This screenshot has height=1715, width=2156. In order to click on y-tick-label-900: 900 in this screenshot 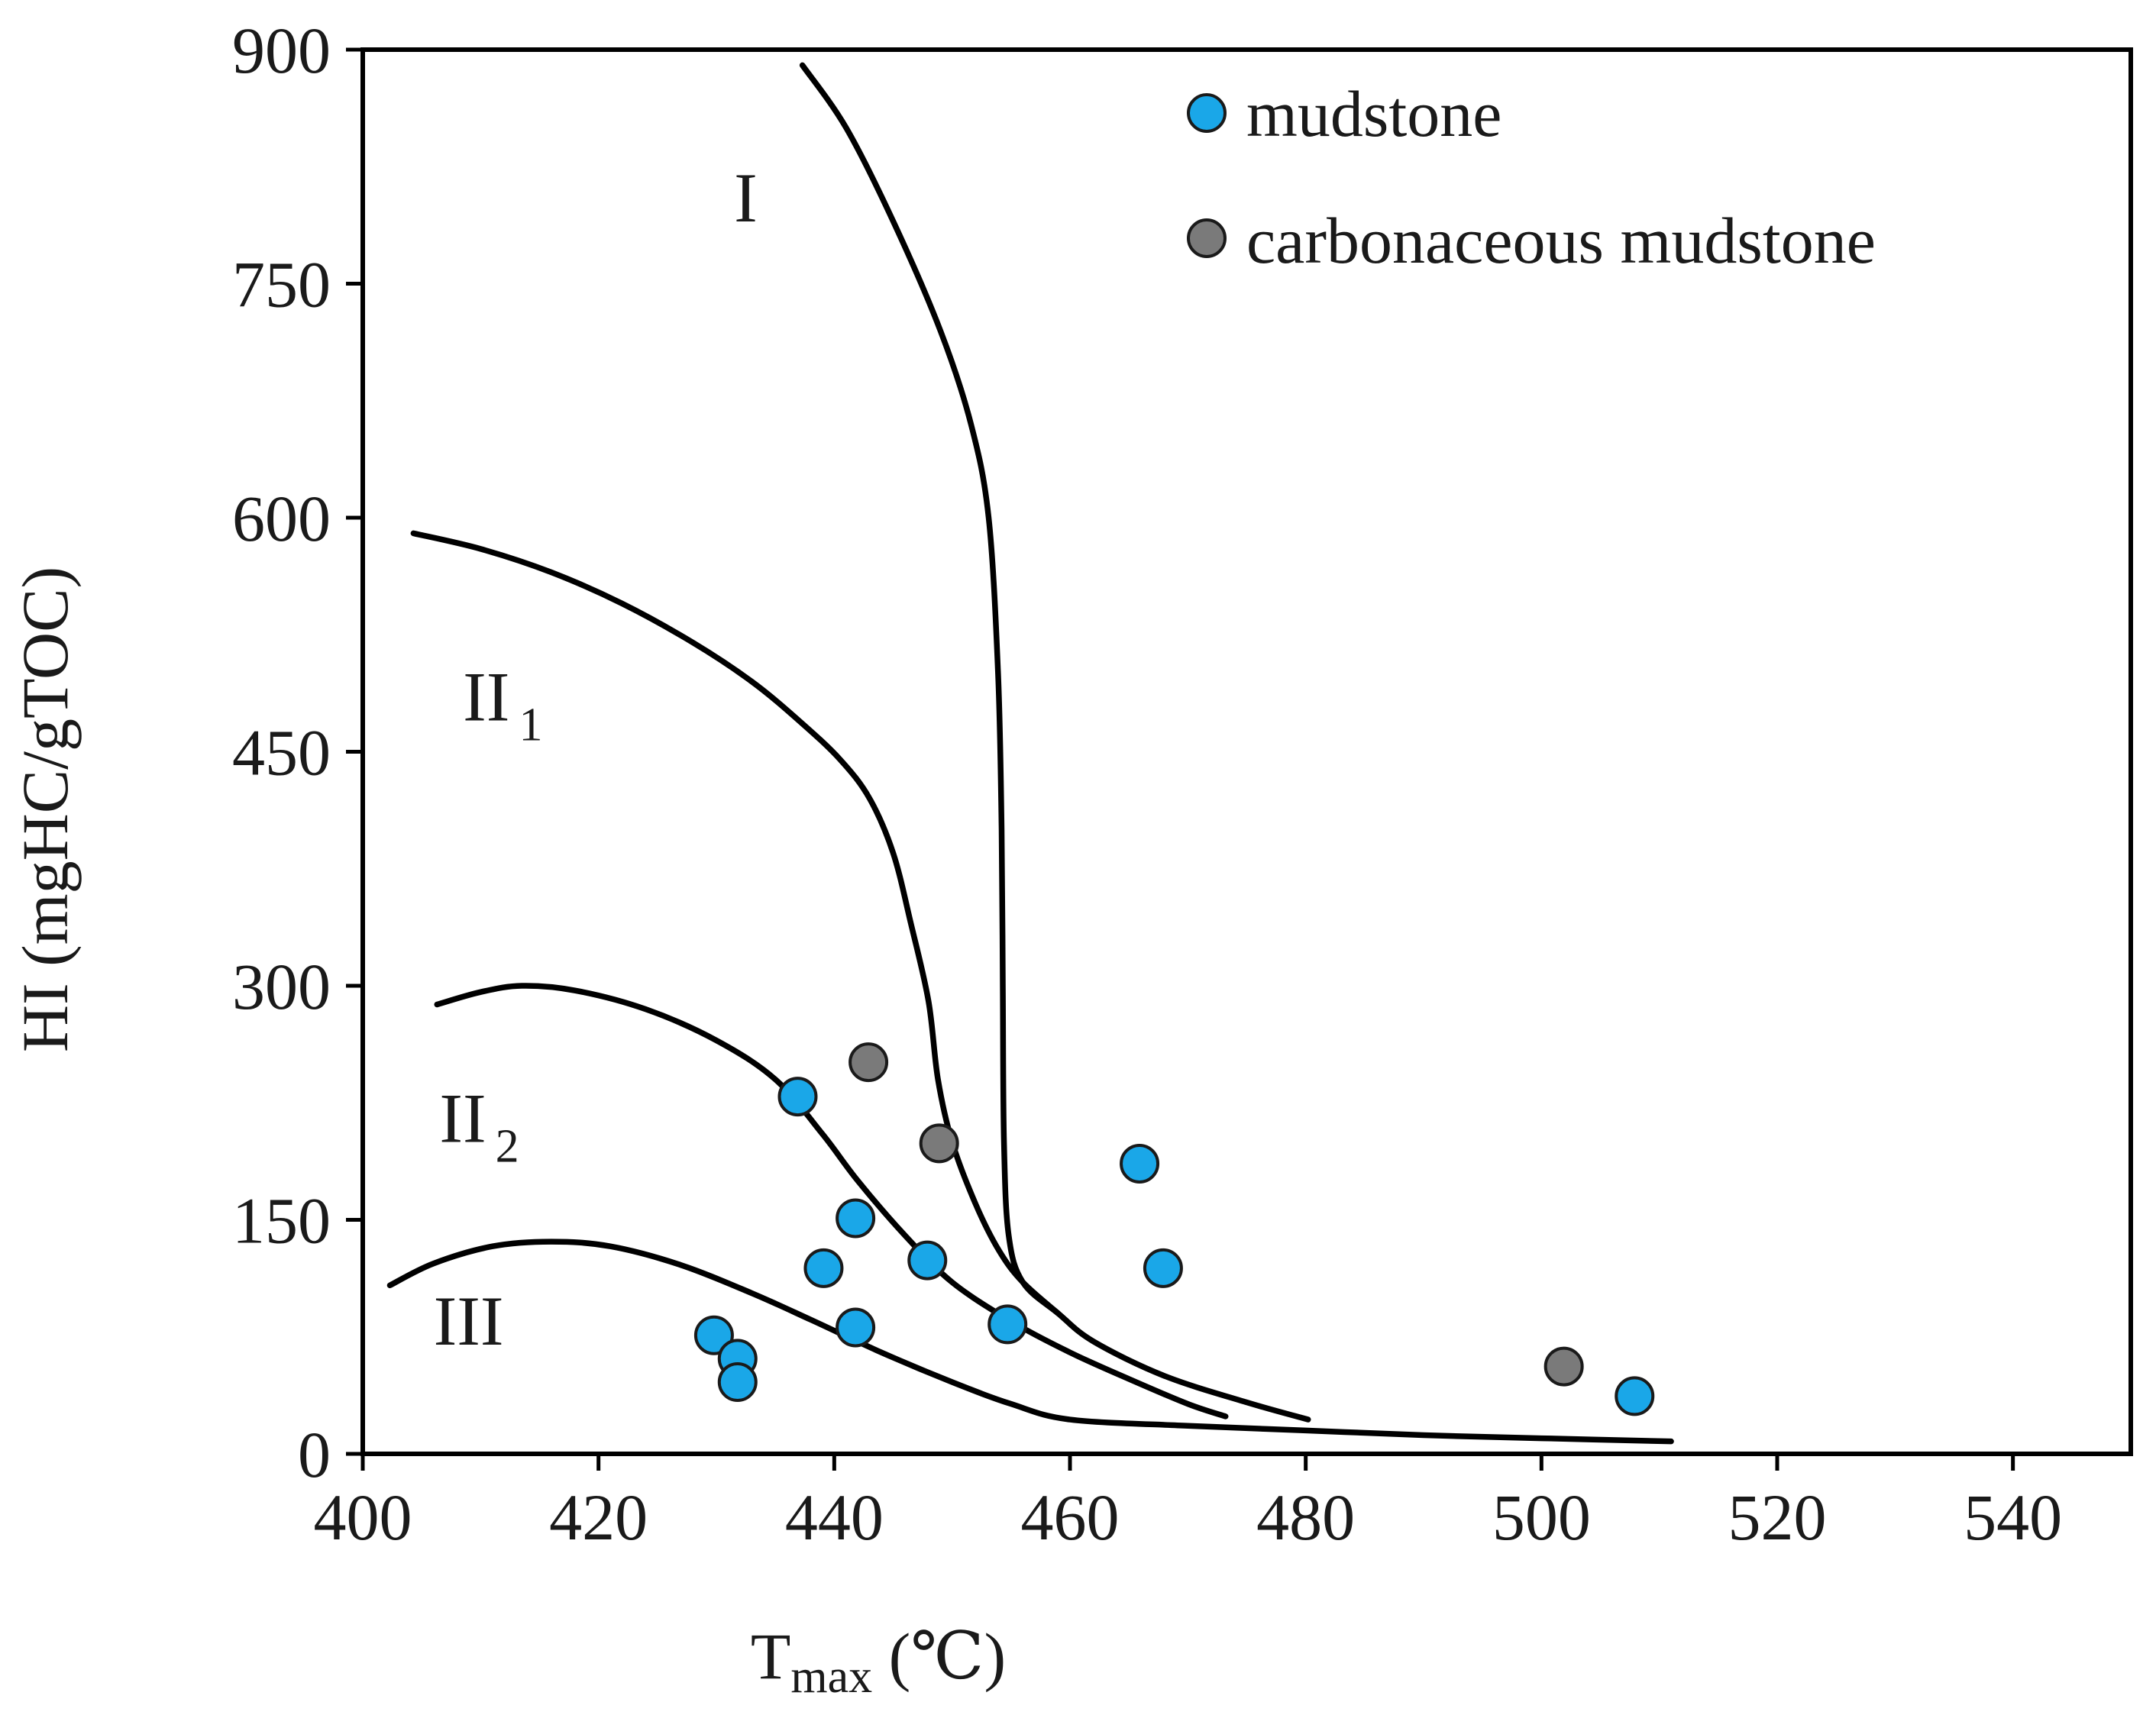, I will do `click(281, 50)`.